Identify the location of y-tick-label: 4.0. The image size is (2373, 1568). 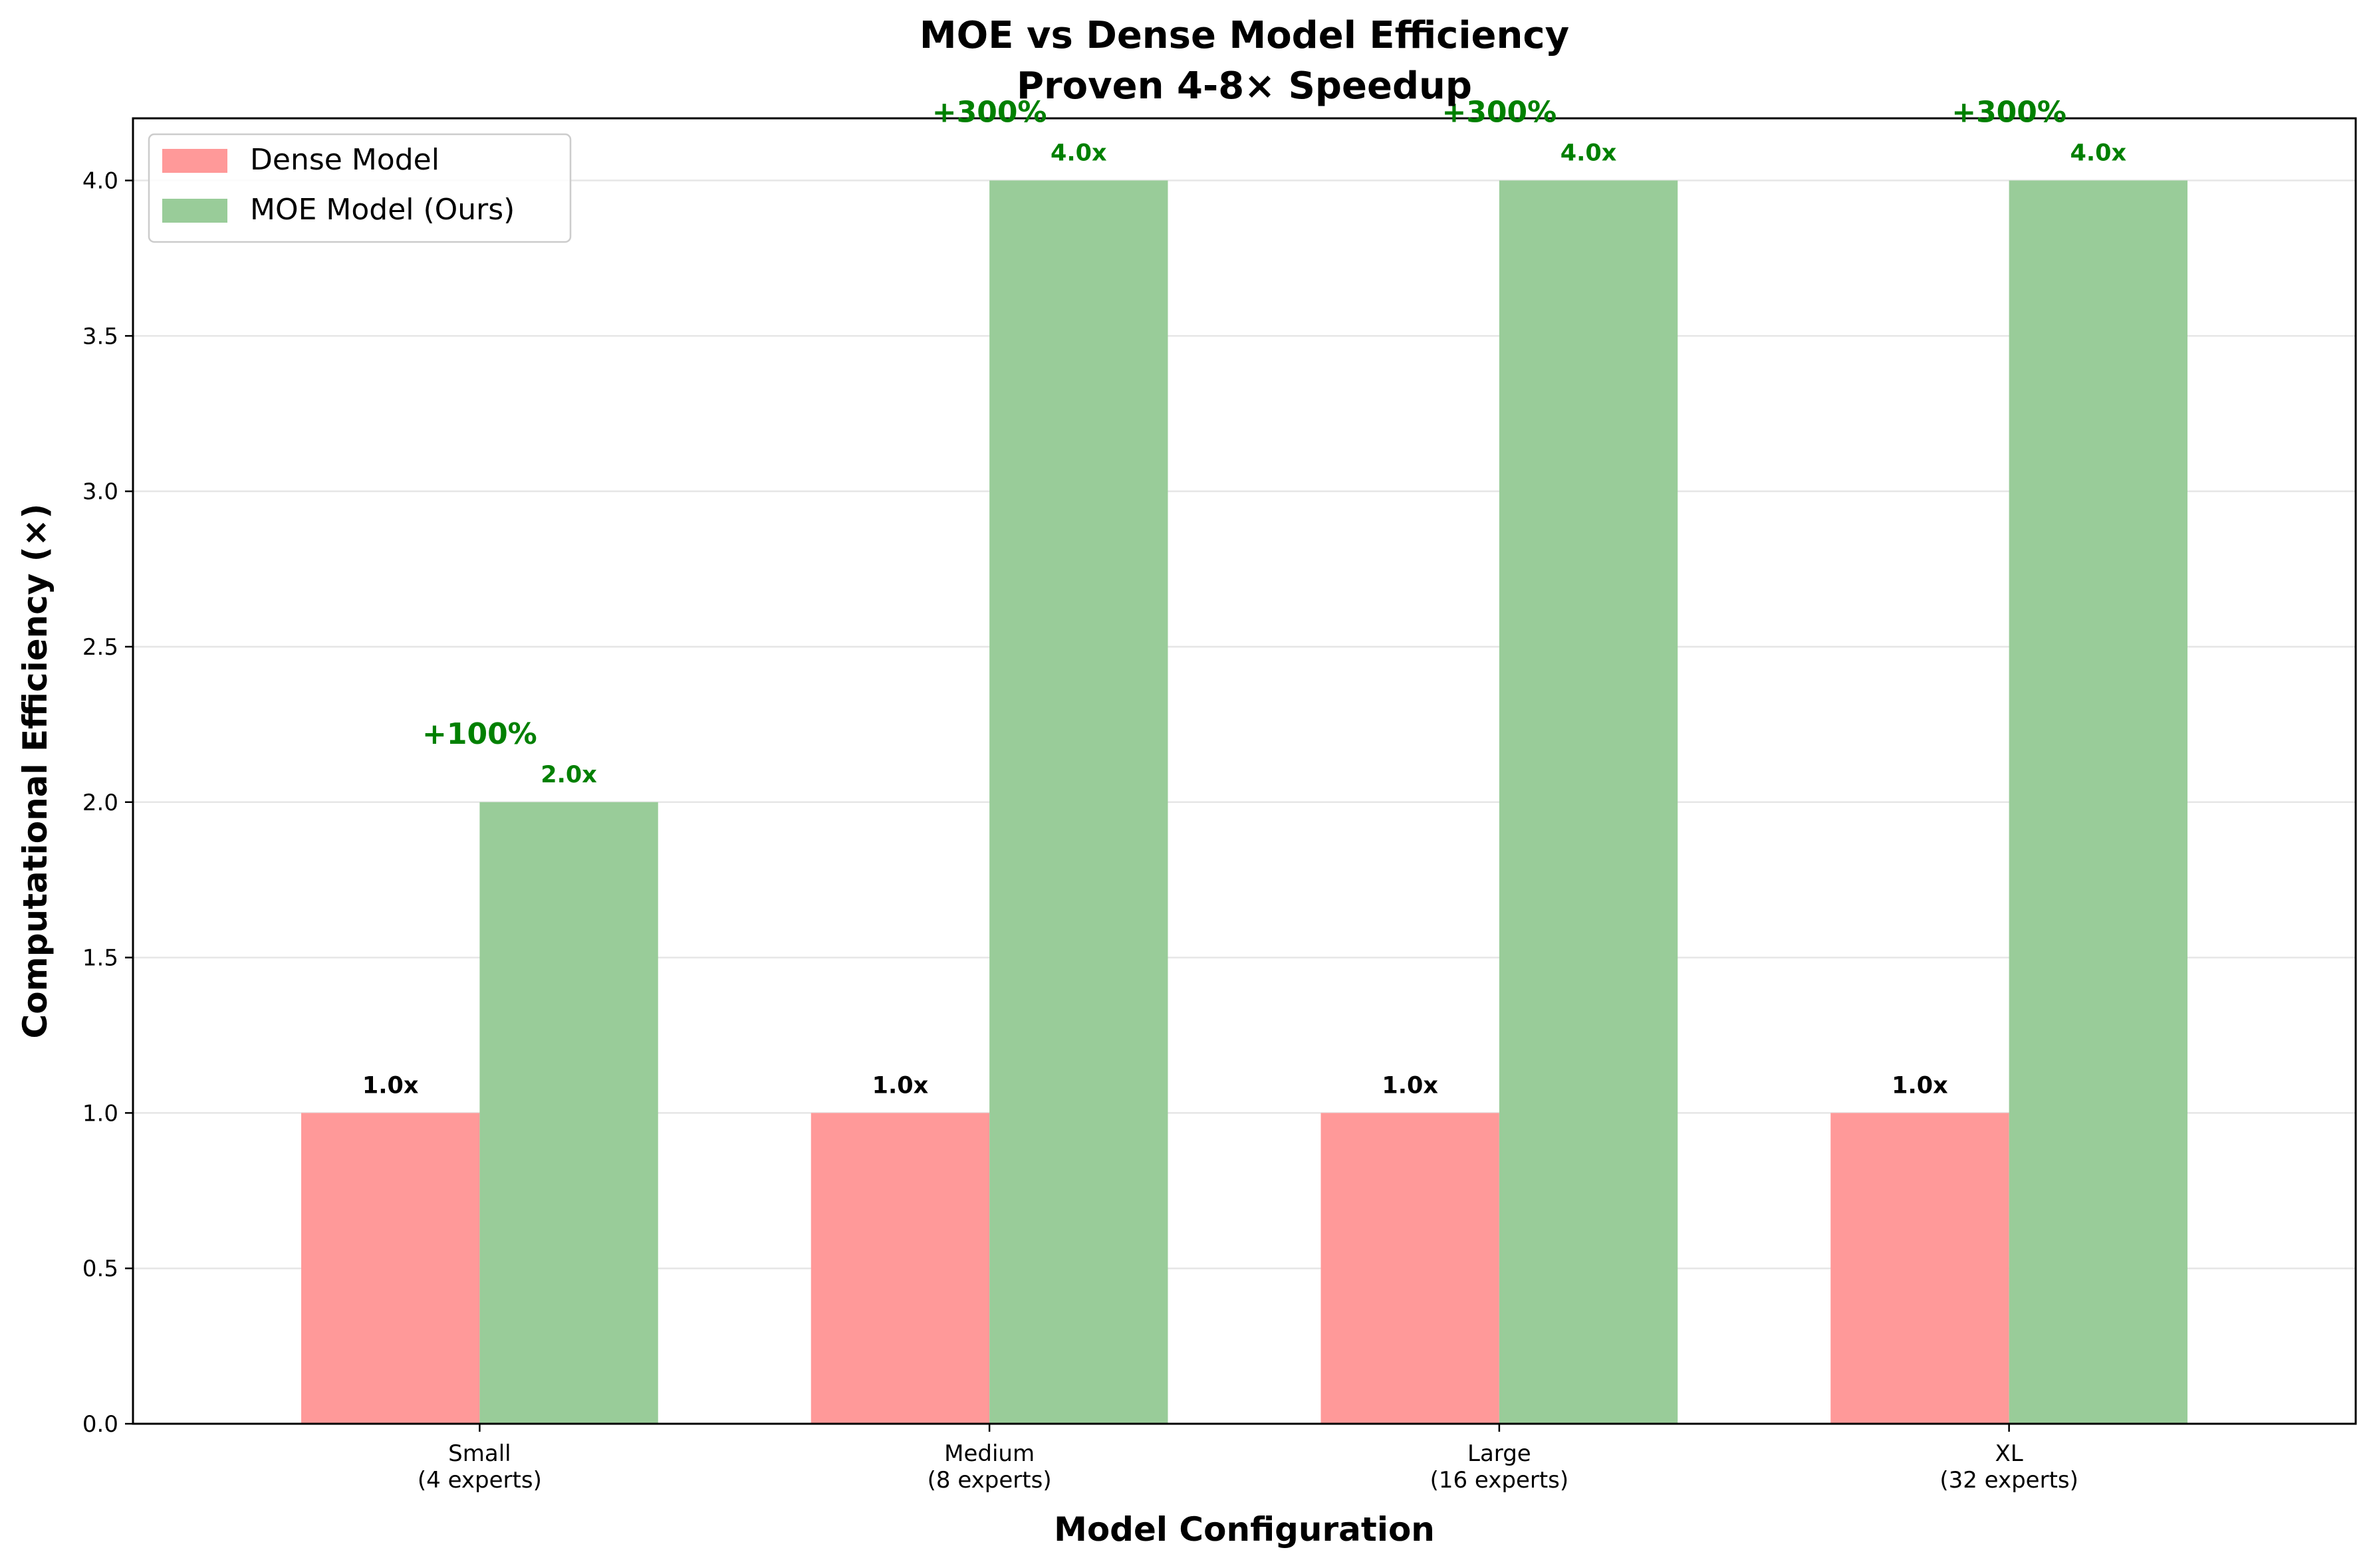
(100, 181).